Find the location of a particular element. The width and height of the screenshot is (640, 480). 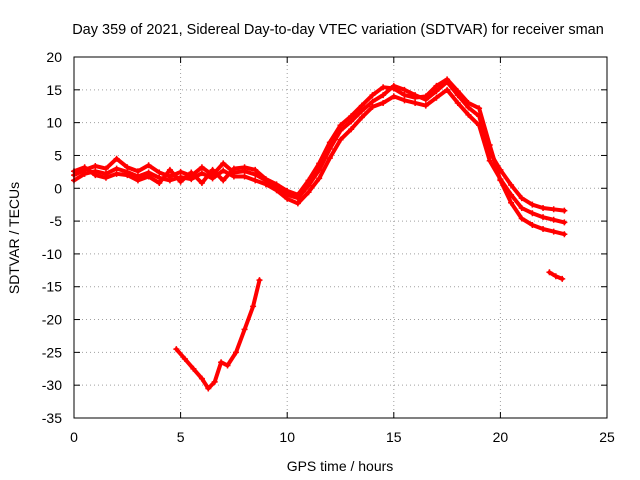

series-satellite-track-d is located at coordinates (218, 334).